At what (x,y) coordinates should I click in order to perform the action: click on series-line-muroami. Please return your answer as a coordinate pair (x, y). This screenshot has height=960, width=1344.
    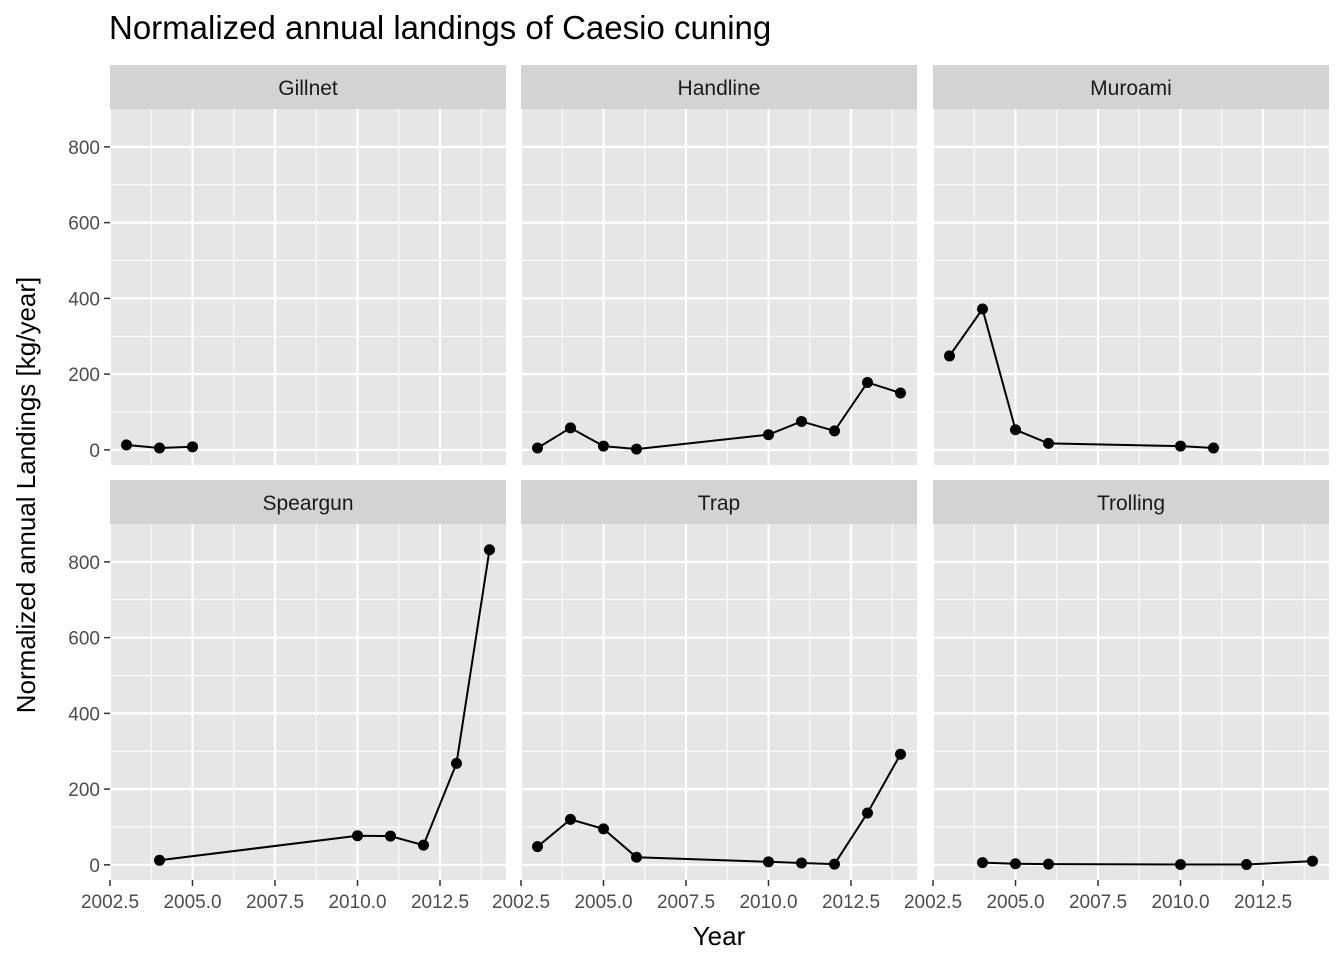
    Looking at the image, I should click on (1081, 377).